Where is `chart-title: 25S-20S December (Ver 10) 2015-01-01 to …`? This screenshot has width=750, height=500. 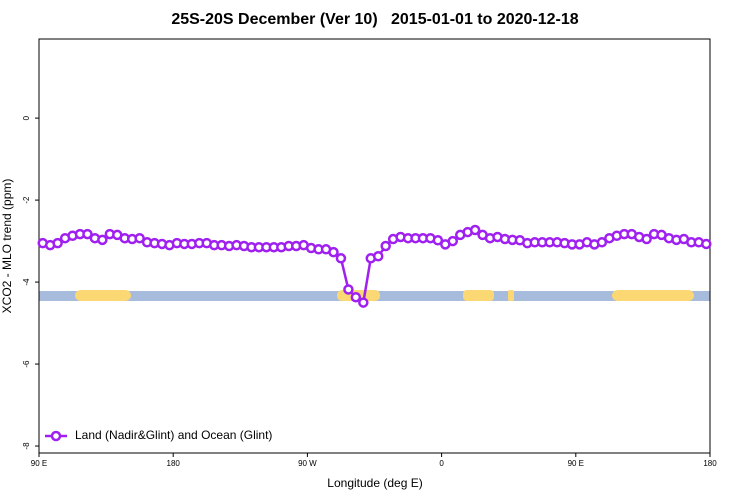 chart-title: 25S-20S December (Ver 10) 2015-01-01 to … is located at coordinates (374, 19).